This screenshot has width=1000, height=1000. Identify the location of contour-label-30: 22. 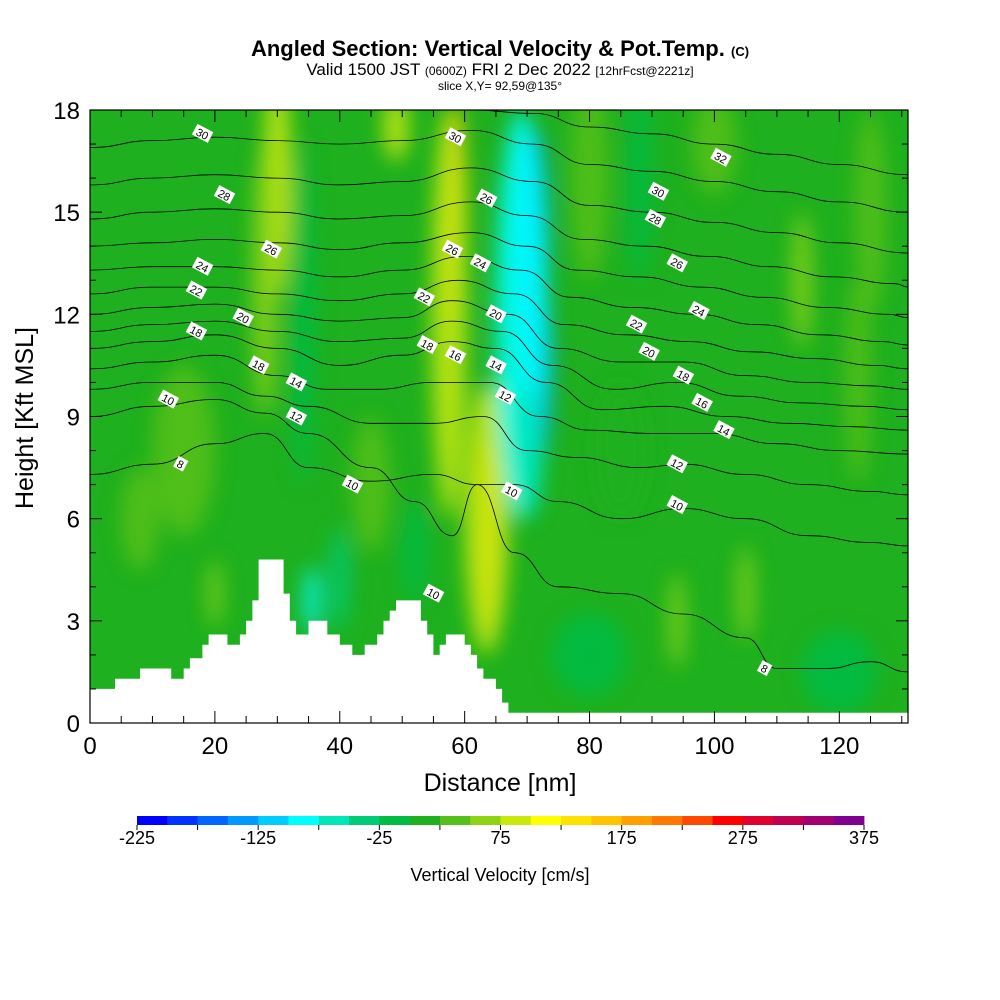
(636, 324).